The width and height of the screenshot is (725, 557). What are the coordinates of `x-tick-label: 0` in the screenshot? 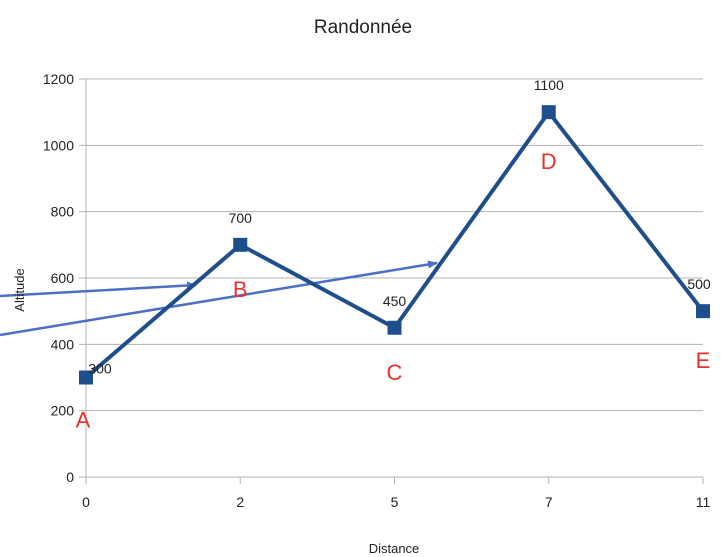 It's located at (86, 502).